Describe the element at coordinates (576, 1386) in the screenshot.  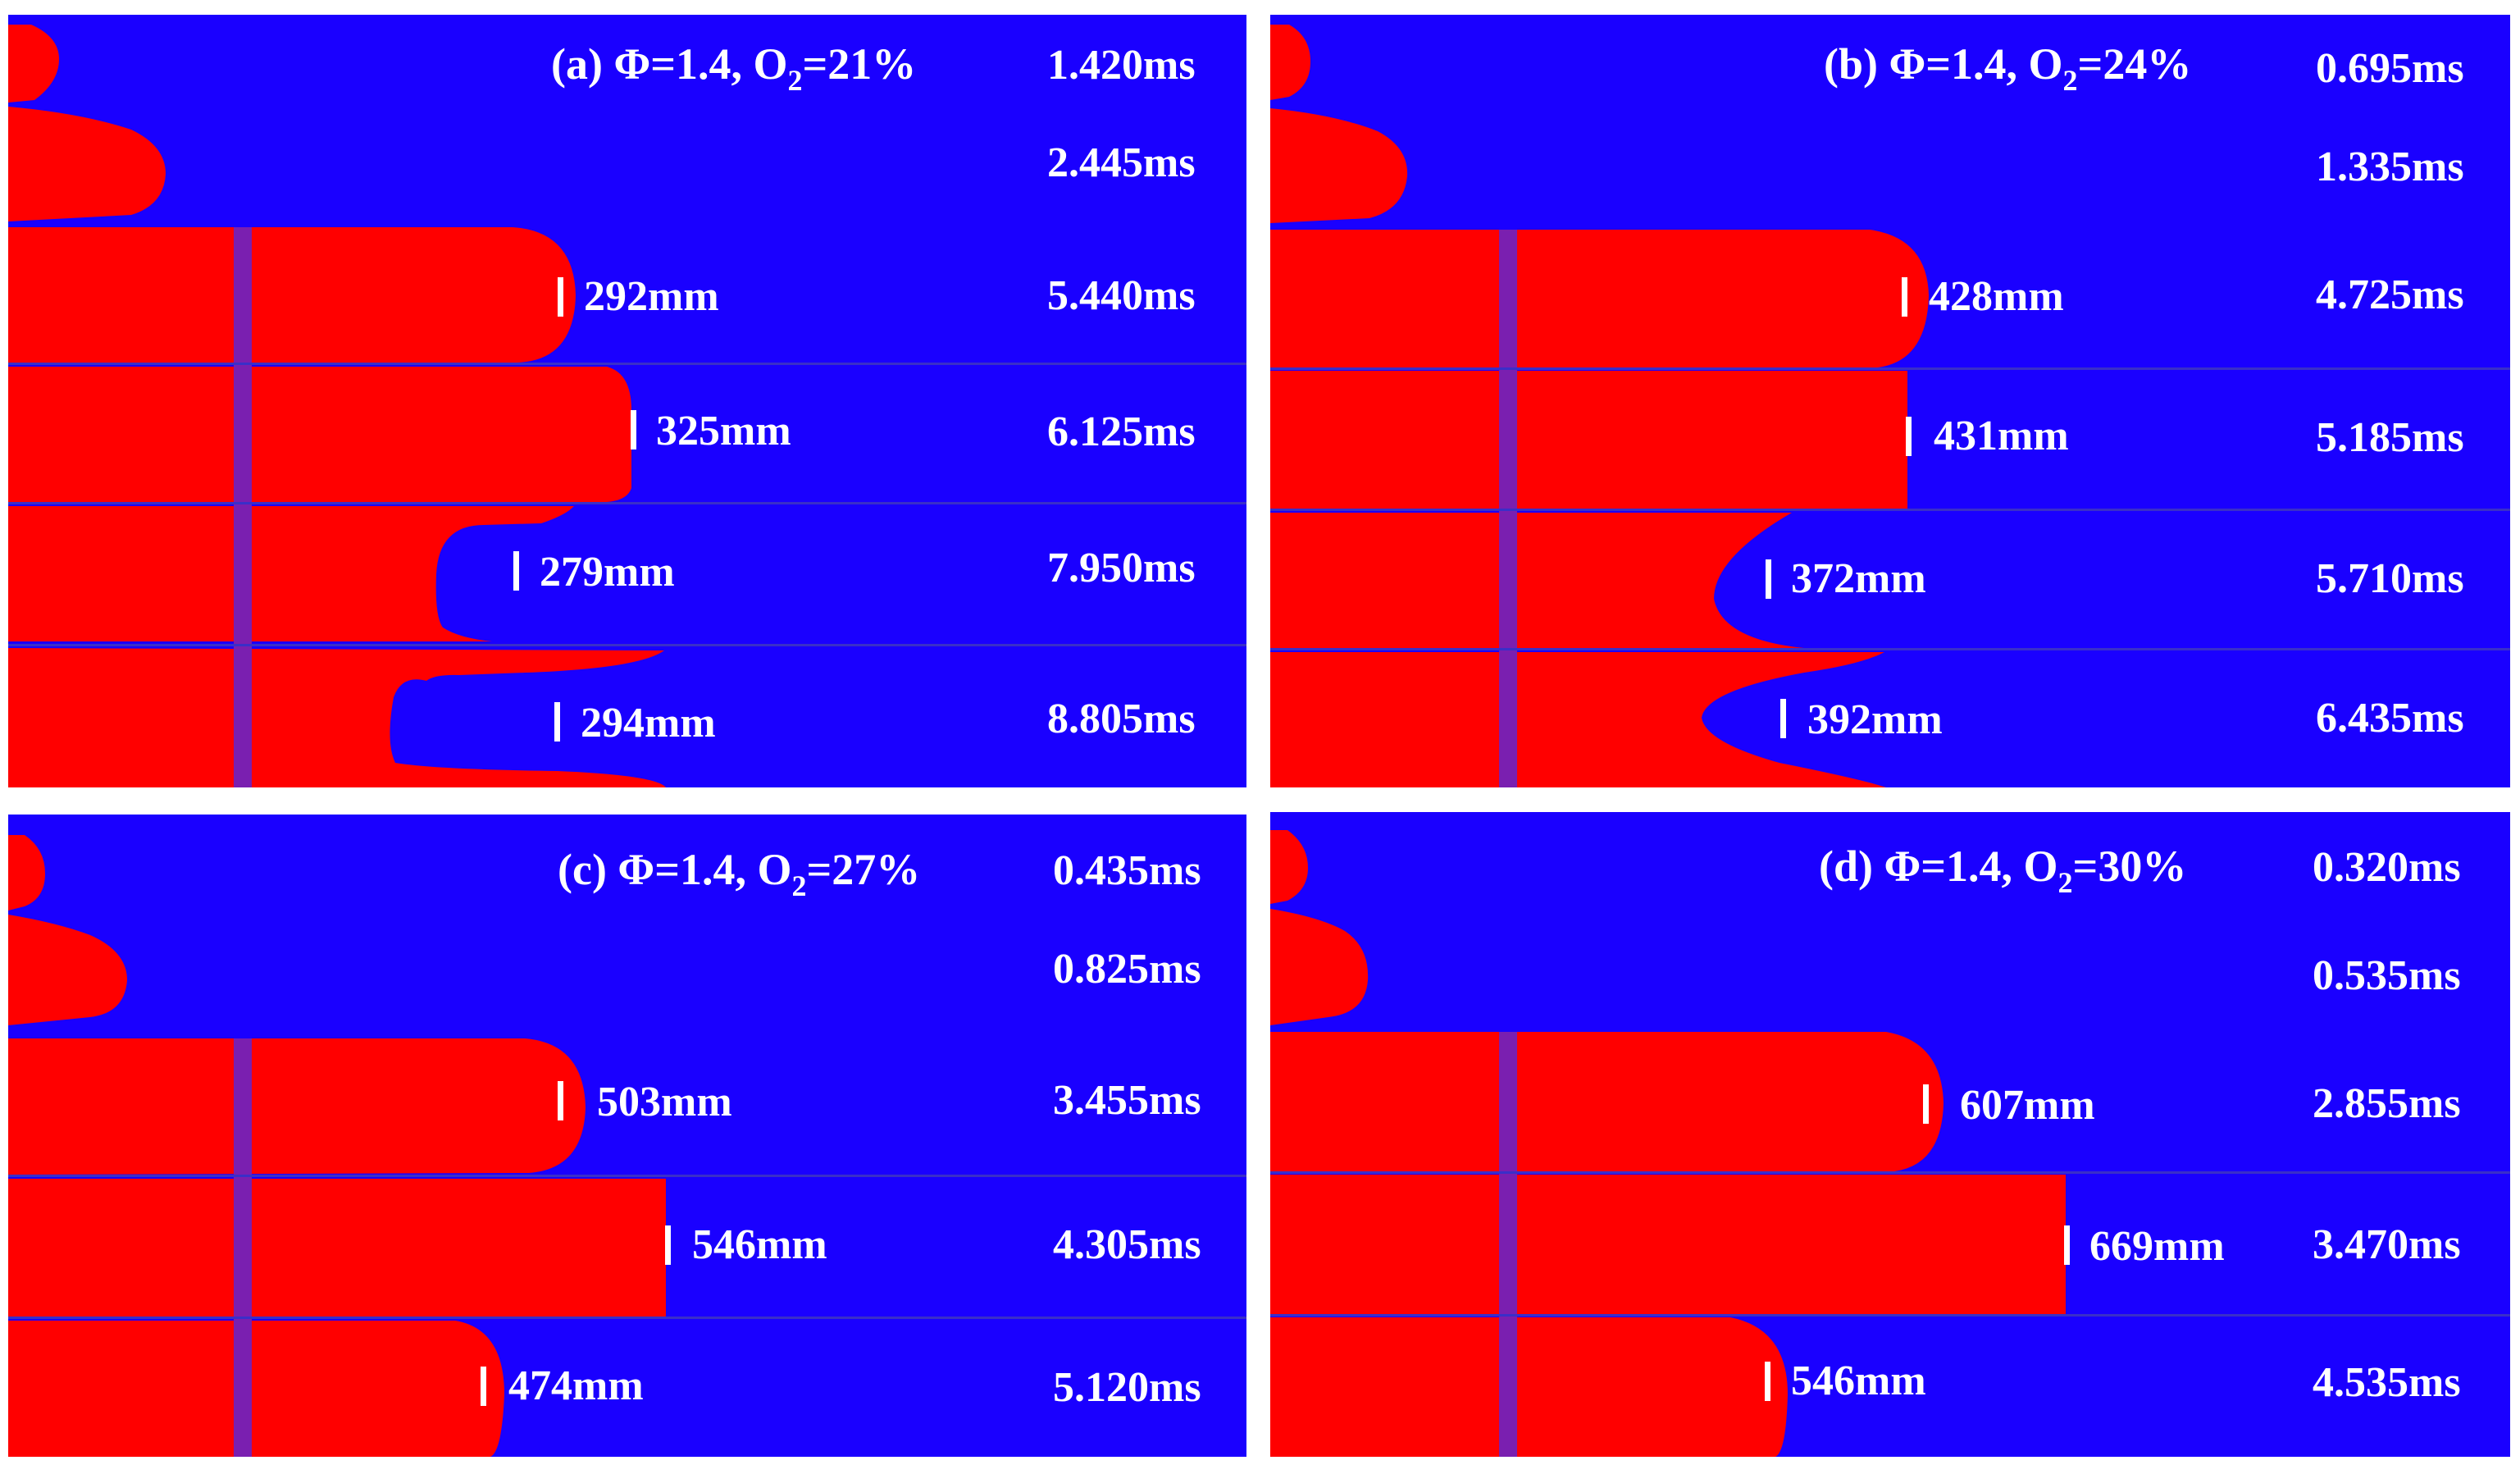
I see `panel-c-distance-label: 474mm` at that location.